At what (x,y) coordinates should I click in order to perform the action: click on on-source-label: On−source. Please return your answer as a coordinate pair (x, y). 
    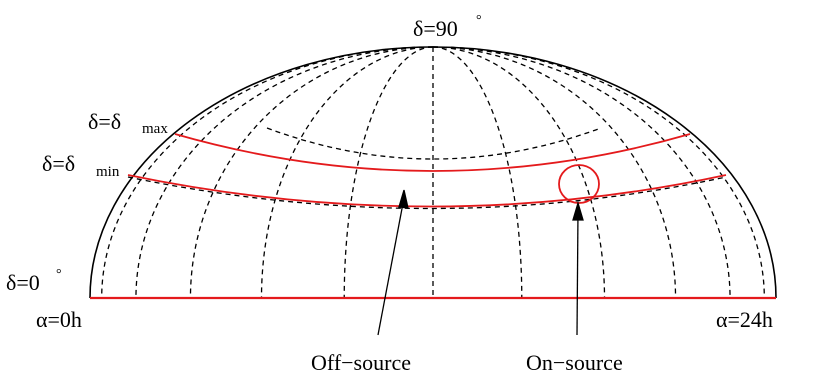
    Looking at the image, I should click on (574, 362).